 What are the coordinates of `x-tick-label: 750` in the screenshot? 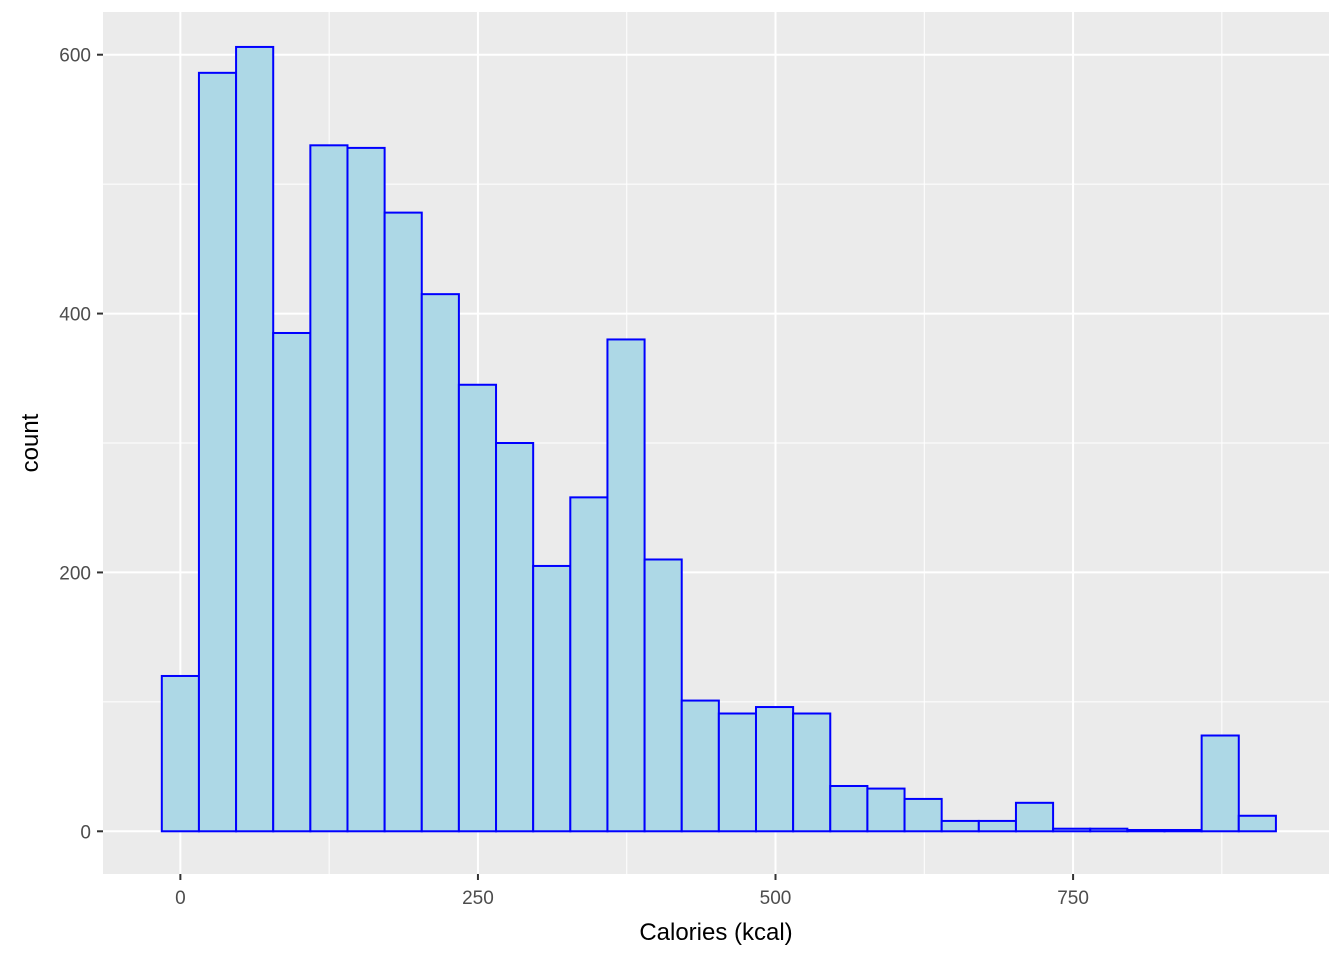 It's located at (1073, 898).